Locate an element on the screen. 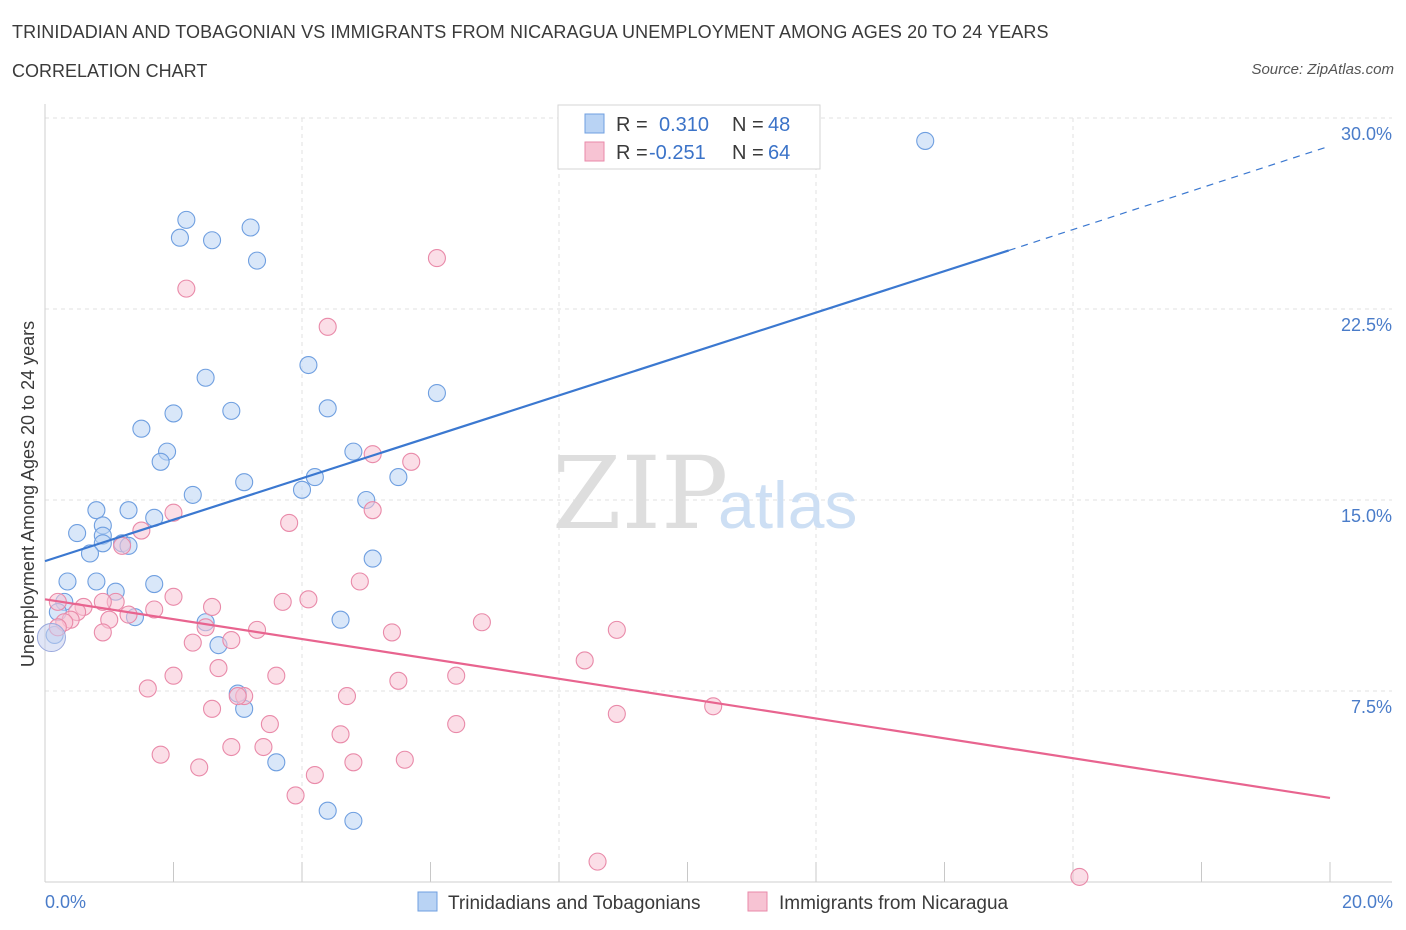  legend-n-value-2: 64 is located at coordinates (779, 153).